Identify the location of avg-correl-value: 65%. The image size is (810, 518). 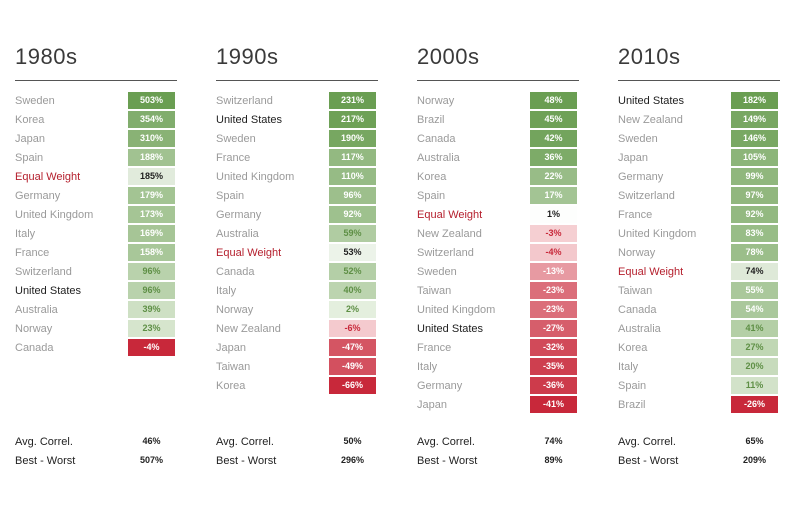
(754, 441).